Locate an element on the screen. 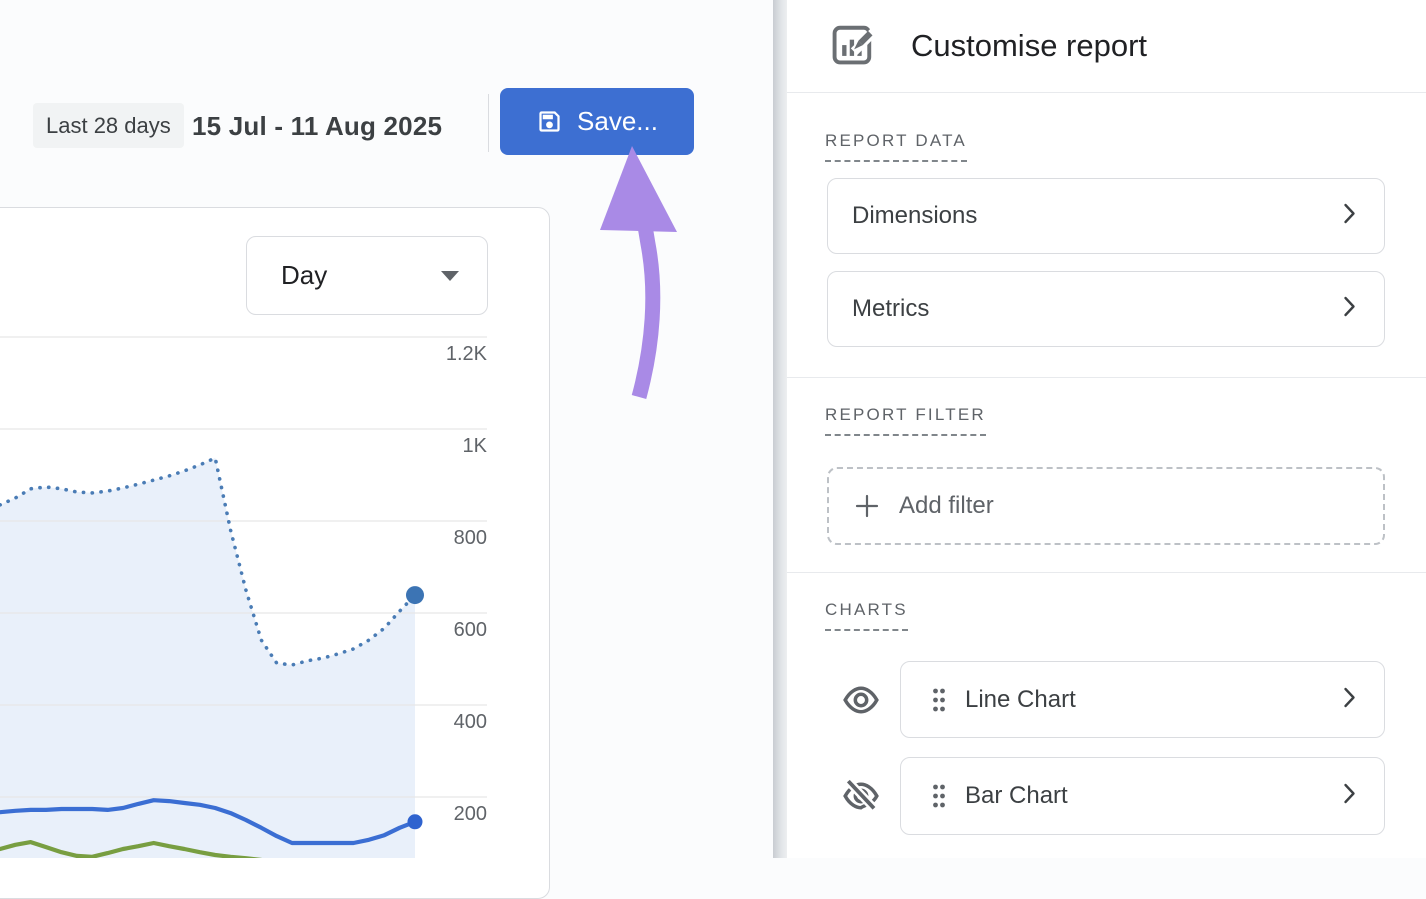 The image size is (1426, 899). granularity-dropdown-value: Day is located at coordinates (304, 275).